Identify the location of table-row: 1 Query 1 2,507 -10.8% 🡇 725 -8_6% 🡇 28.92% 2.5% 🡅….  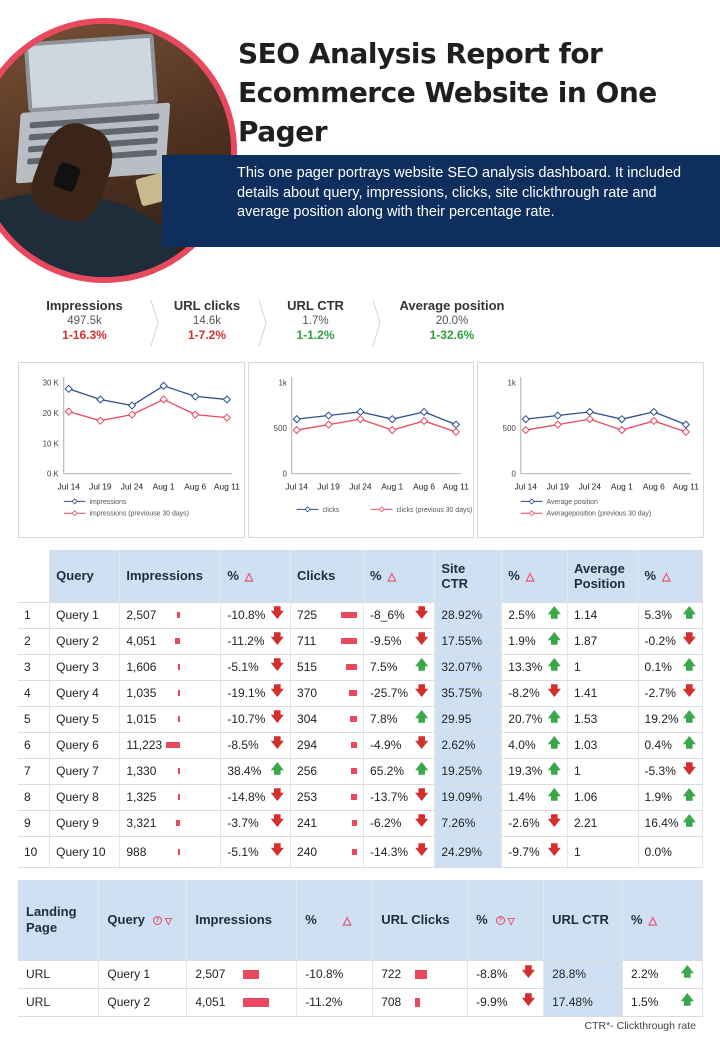
(361, 615).